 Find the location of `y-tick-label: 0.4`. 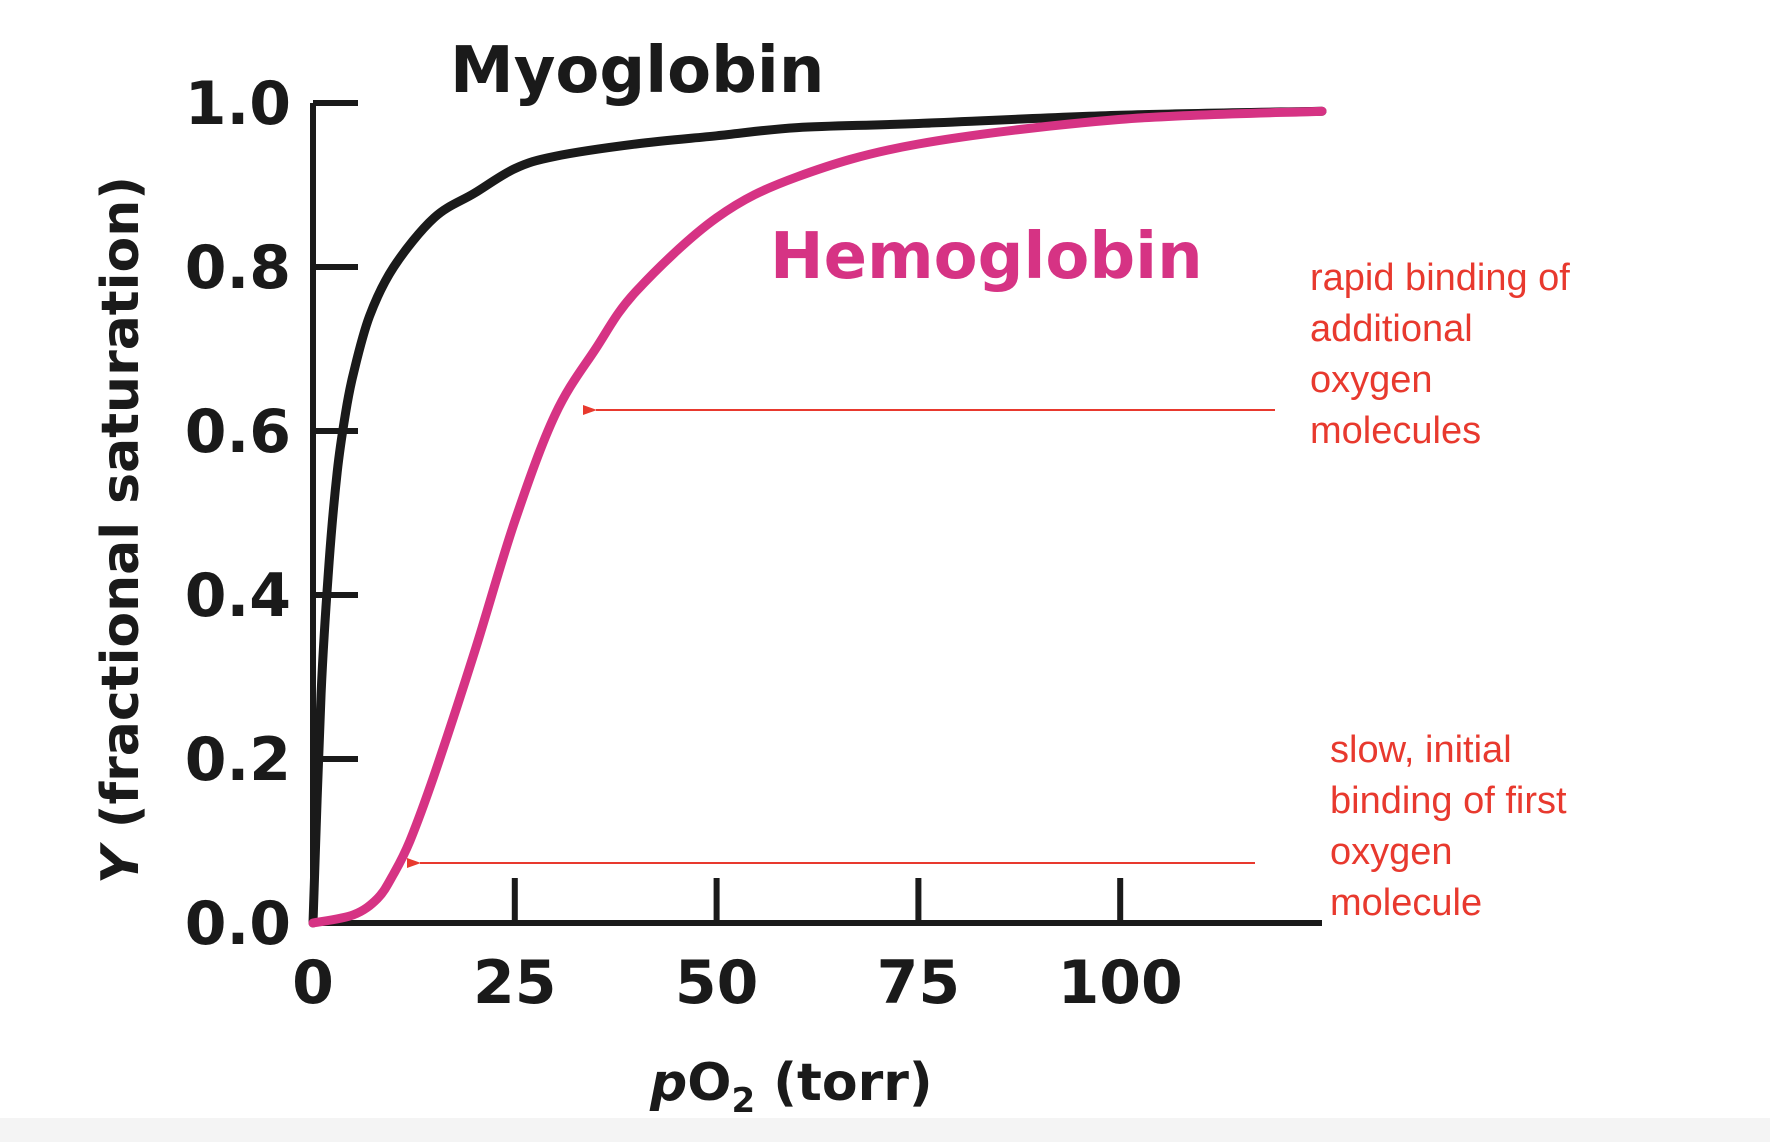

y-tick-label: 0.4 is located at coordinates (238, 596).